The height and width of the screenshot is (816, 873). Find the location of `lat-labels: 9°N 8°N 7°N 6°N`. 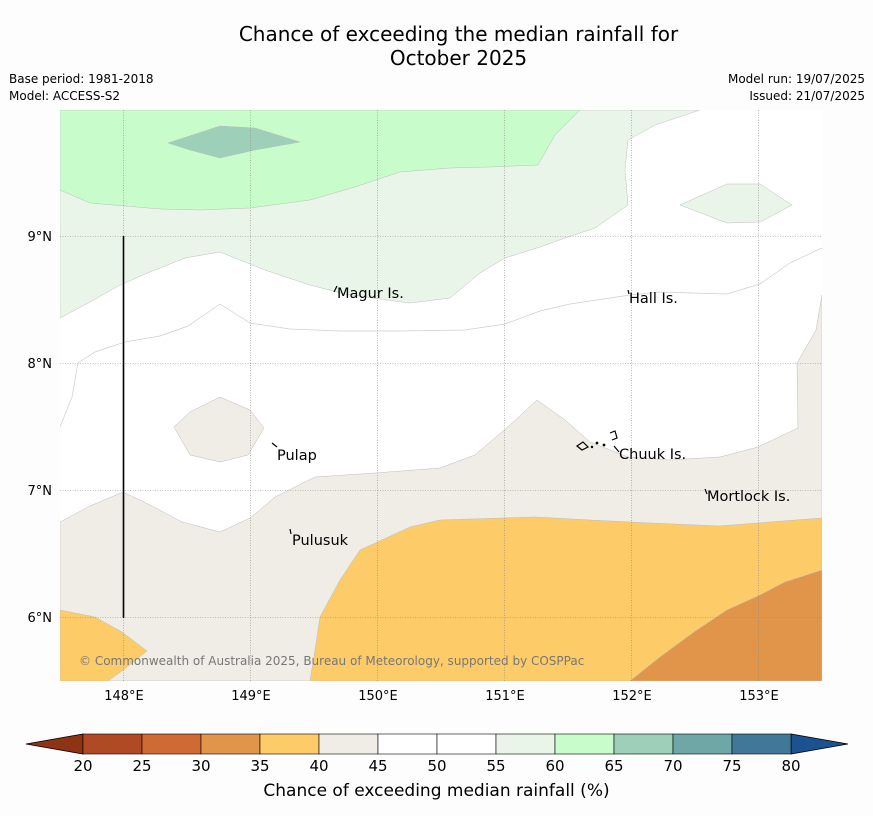

lat-labels: 9°N 8°N 7°N 6°N is located at coordinates (40, 428).